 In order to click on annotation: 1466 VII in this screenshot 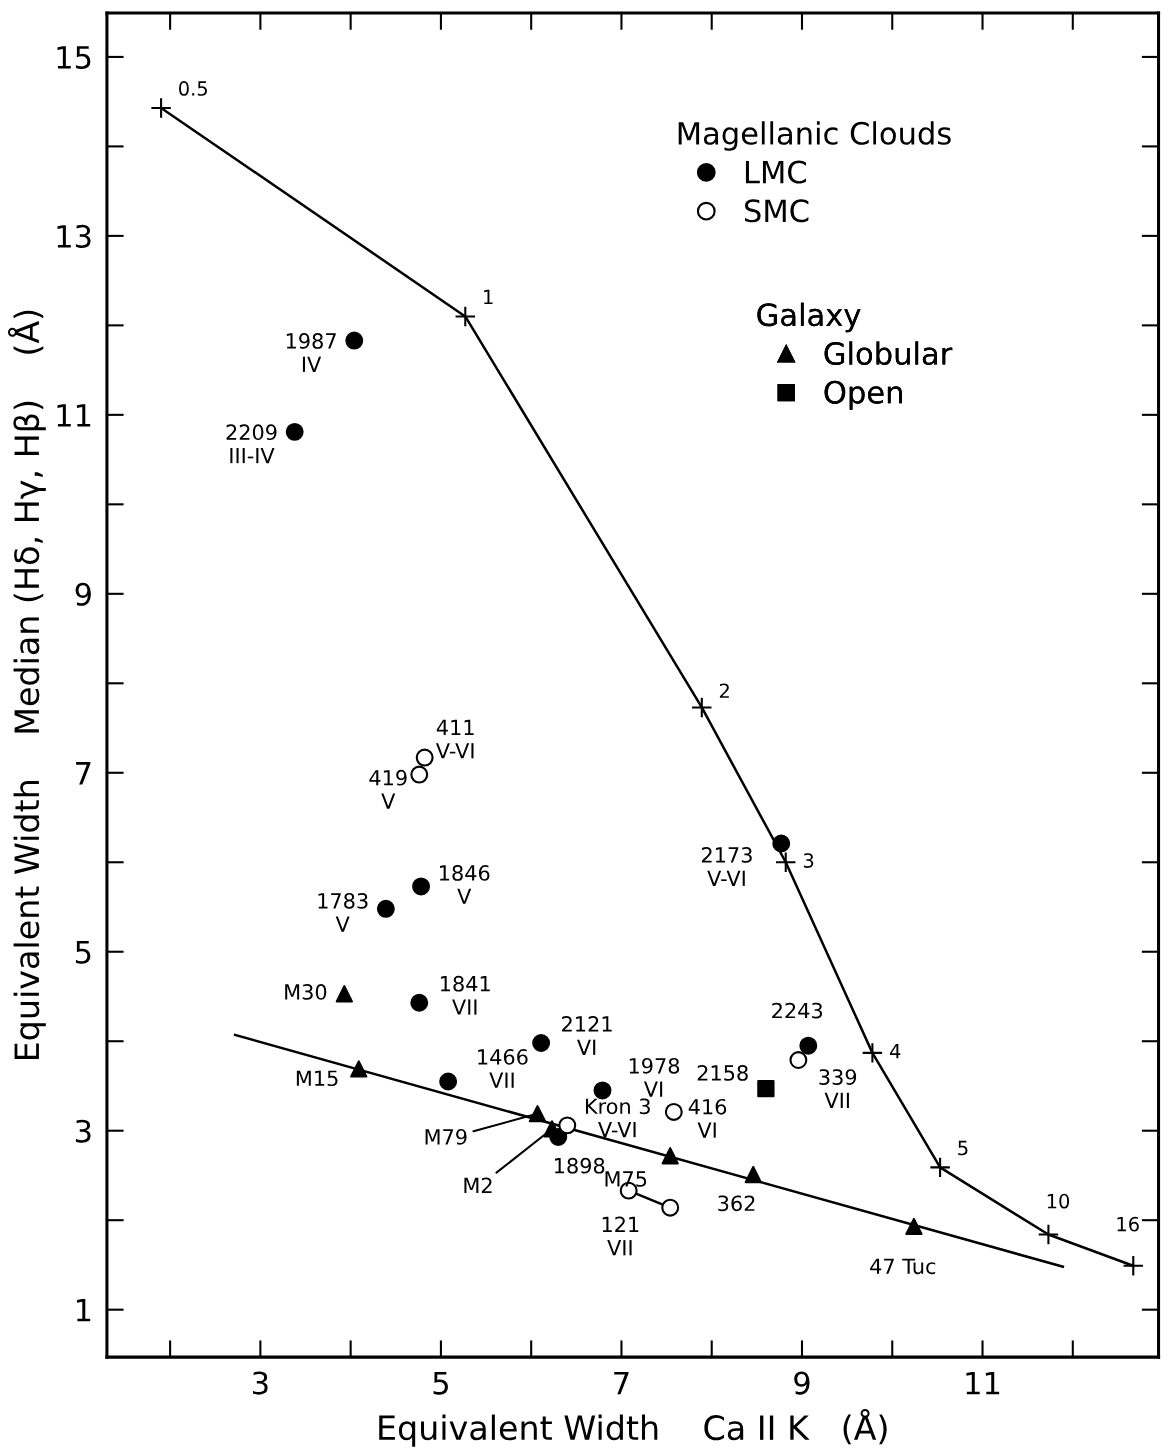, I will do `click(503, 1068)`.